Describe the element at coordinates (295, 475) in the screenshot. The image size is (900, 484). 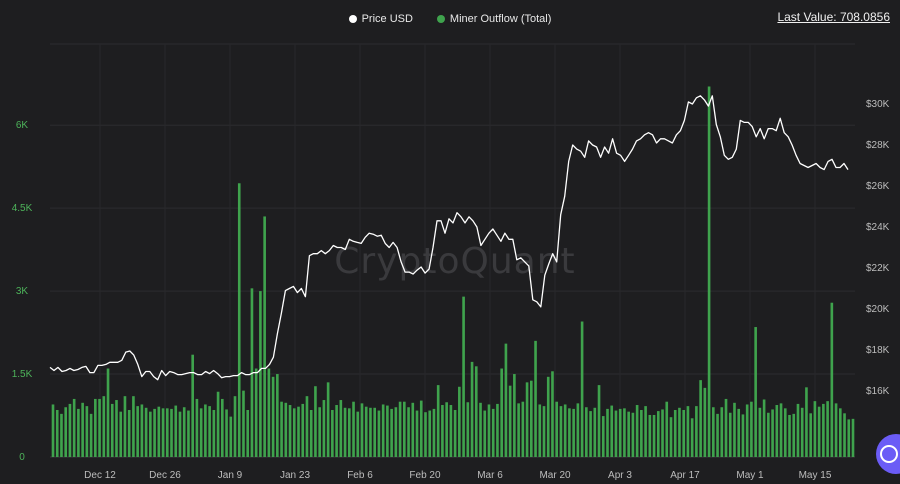
I see `x-axis-tick: Jan 23` at that location.